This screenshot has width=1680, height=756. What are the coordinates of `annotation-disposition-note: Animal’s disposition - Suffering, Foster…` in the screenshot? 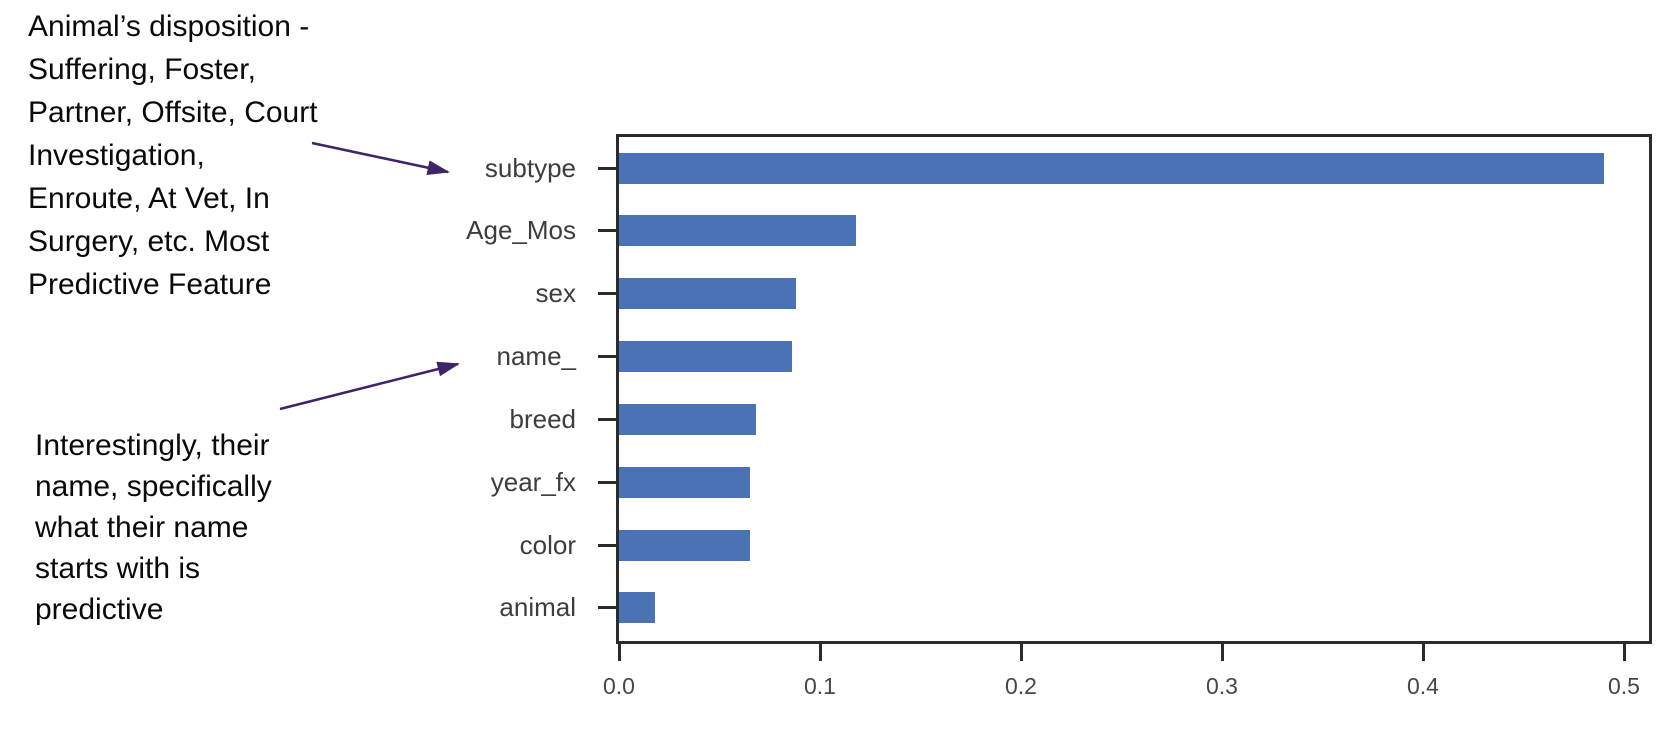 It's located at (173, 155).